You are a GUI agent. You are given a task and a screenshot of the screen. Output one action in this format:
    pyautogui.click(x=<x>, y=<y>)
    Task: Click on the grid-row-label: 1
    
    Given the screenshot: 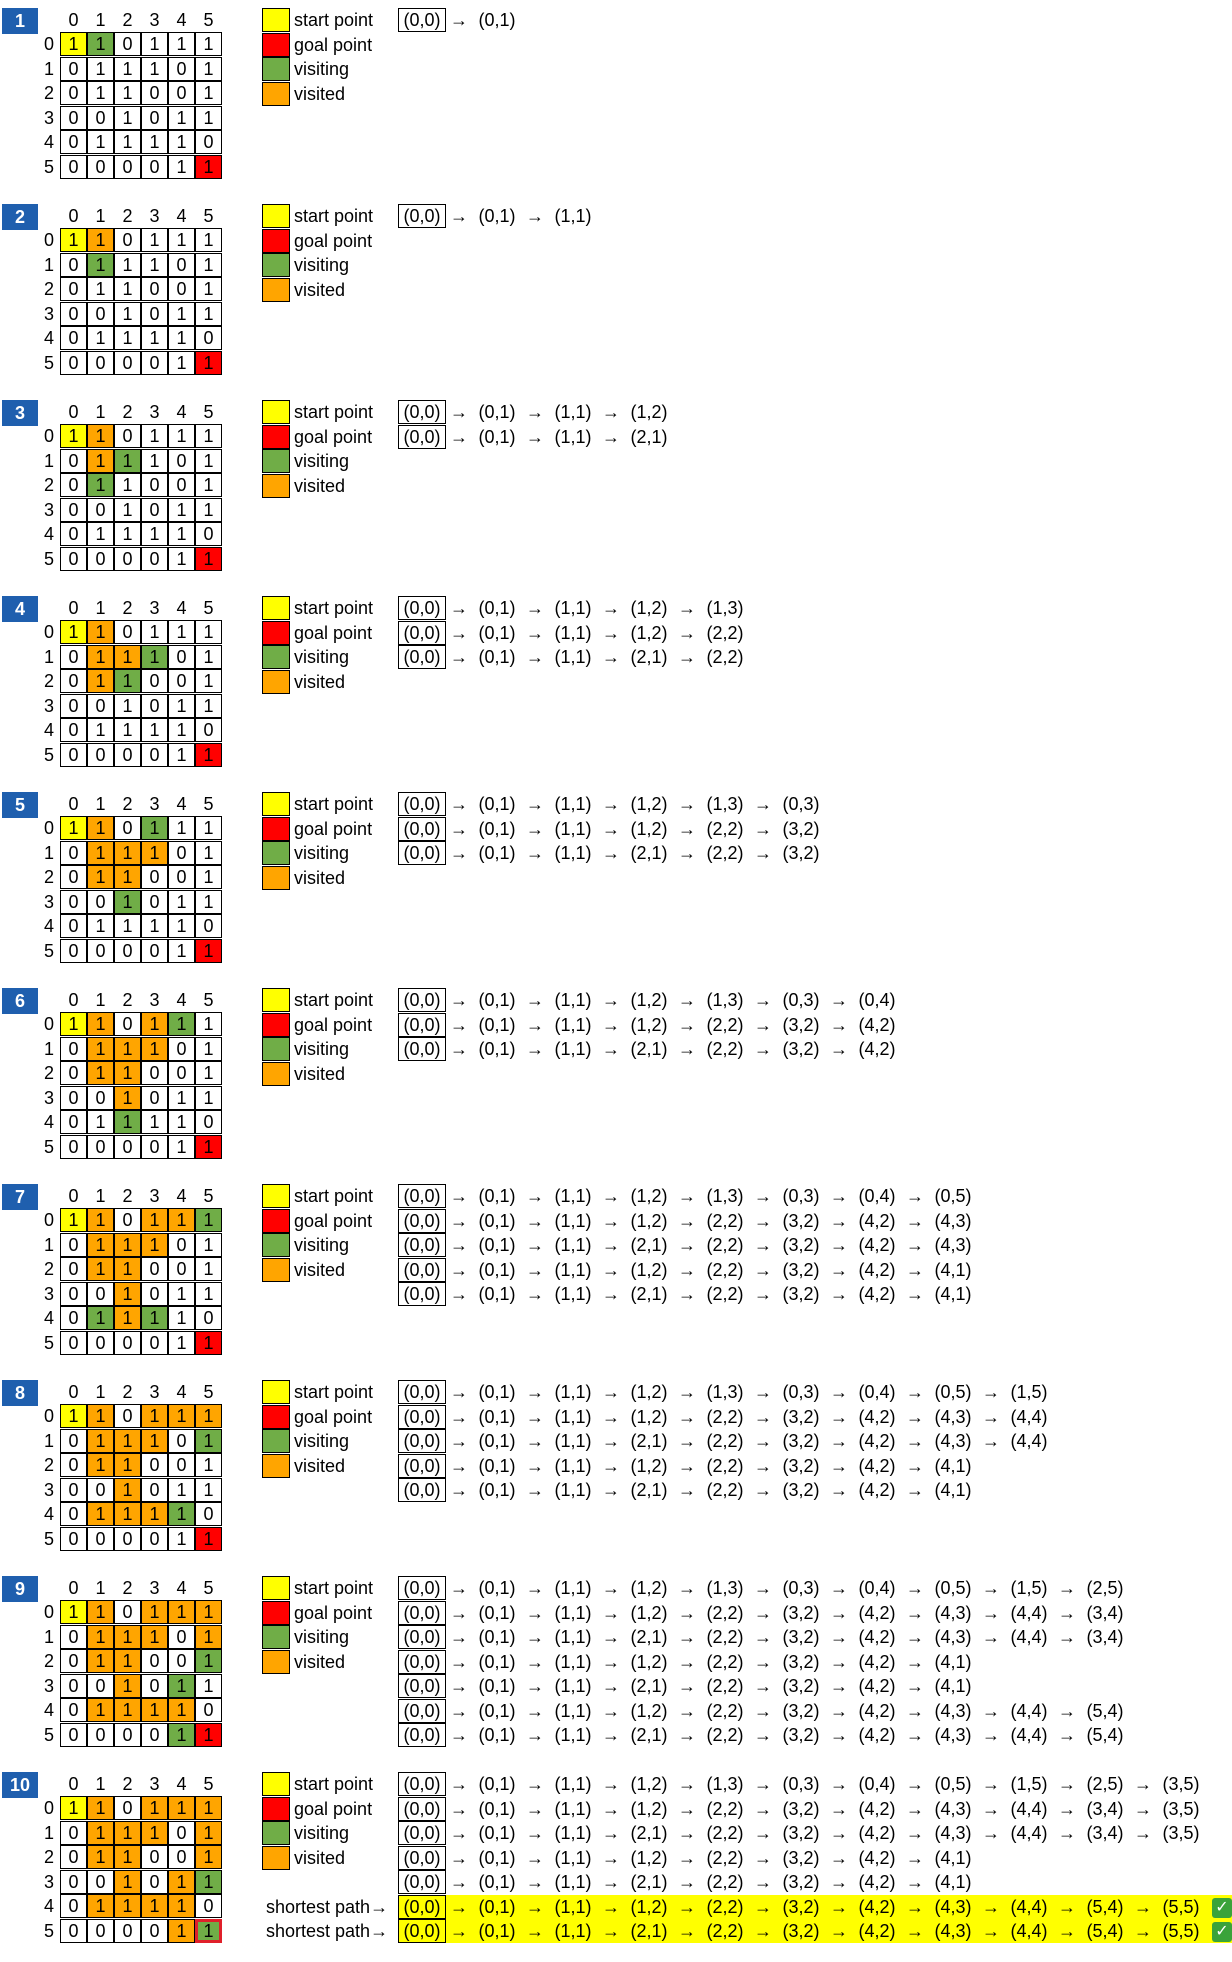 What is the action you would take?
    pyautogui.click(x=48, y=68)
    